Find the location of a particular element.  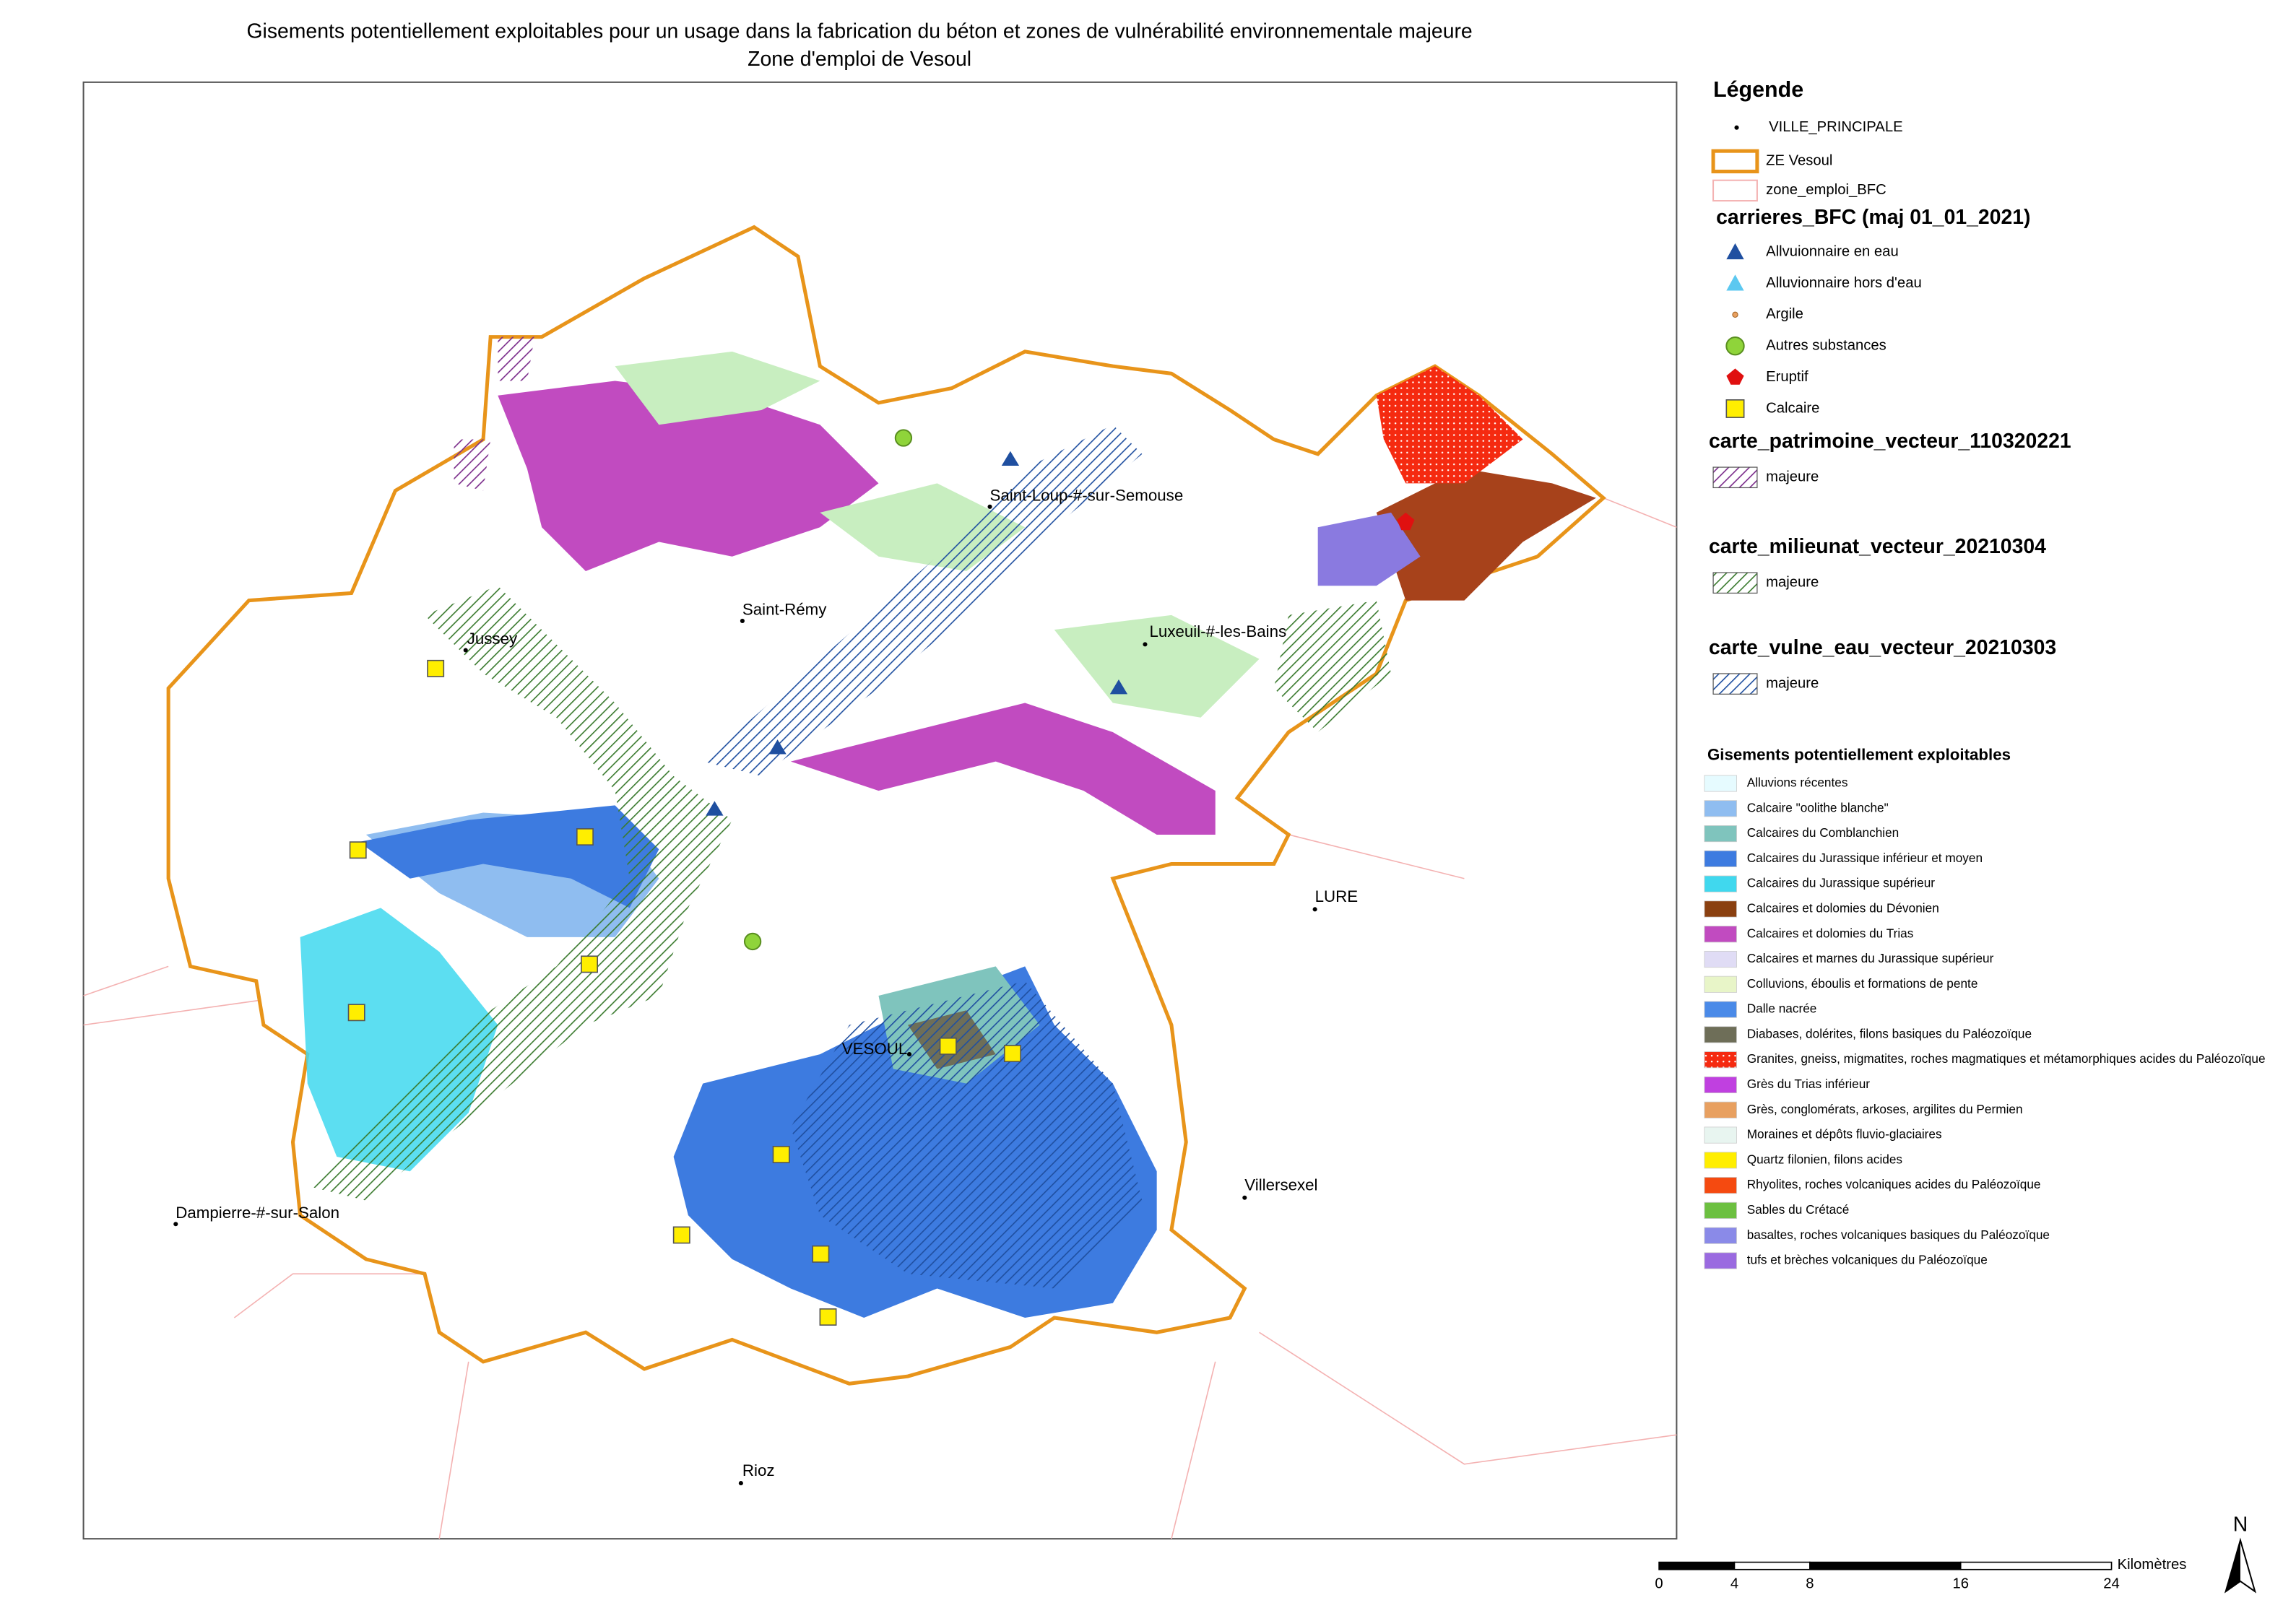

legend-label: zone_emploi_BFC is located at coordinates (1826, 190).